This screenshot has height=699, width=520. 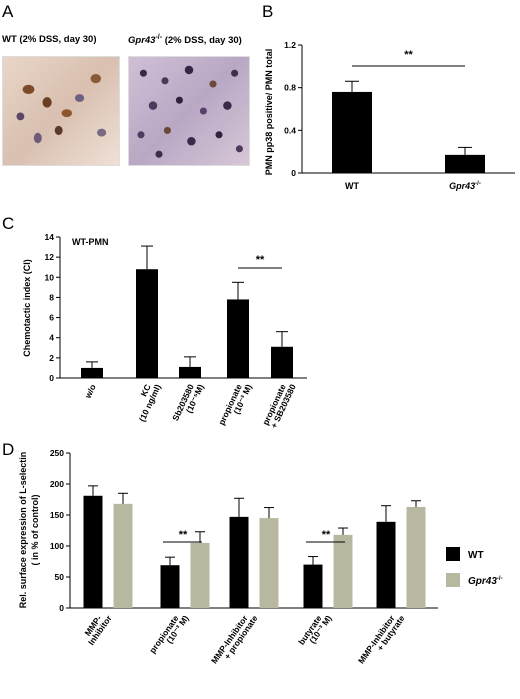 I want to click on chart-b-y-tick-label: 0, so click(x=293, y=173).